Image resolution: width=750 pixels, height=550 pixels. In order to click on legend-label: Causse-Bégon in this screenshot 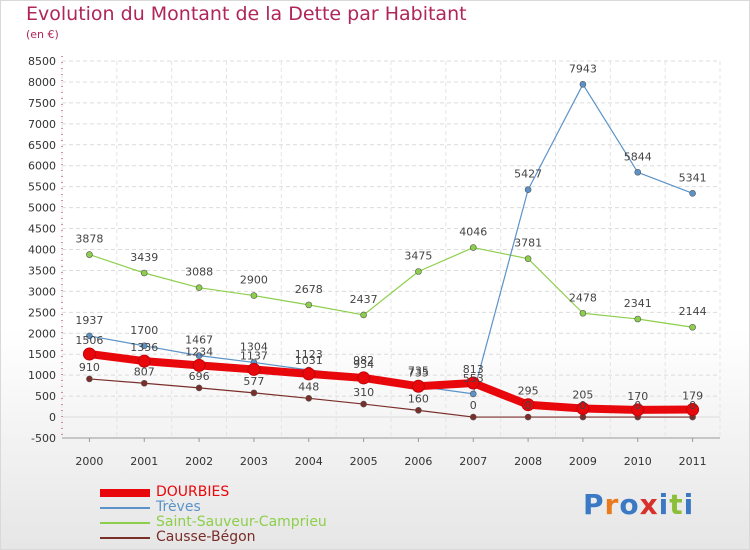, I will do `click(206, 537)`.